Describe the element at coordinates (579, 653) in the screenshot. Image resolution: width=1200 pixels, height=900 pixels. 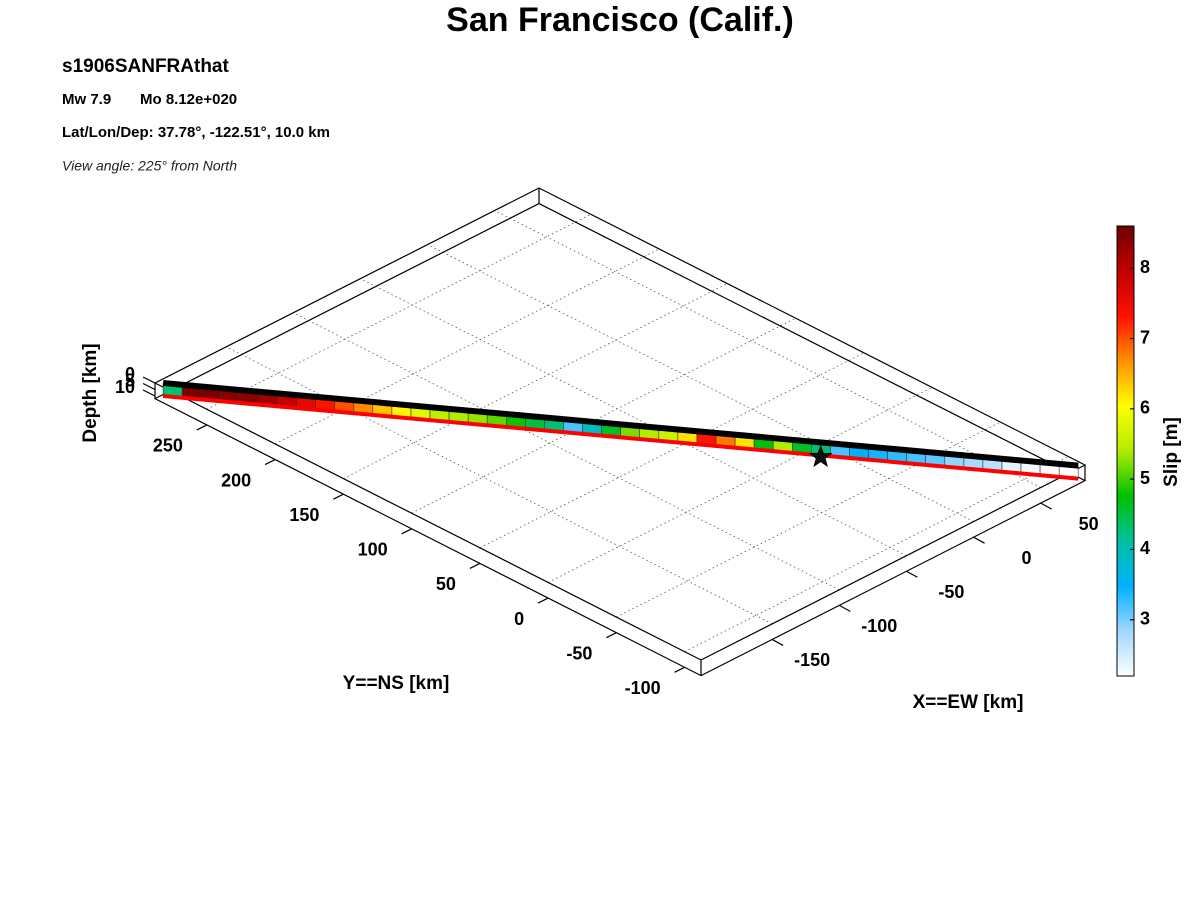
I see `y-tick-label: -50` at that location.